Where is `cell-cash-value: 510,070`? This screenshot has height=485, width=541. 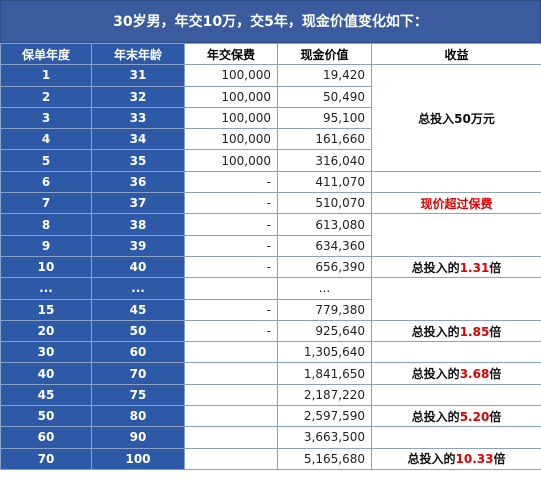
cell-cash-value: 510,070 is located at coordinates (324, 203).